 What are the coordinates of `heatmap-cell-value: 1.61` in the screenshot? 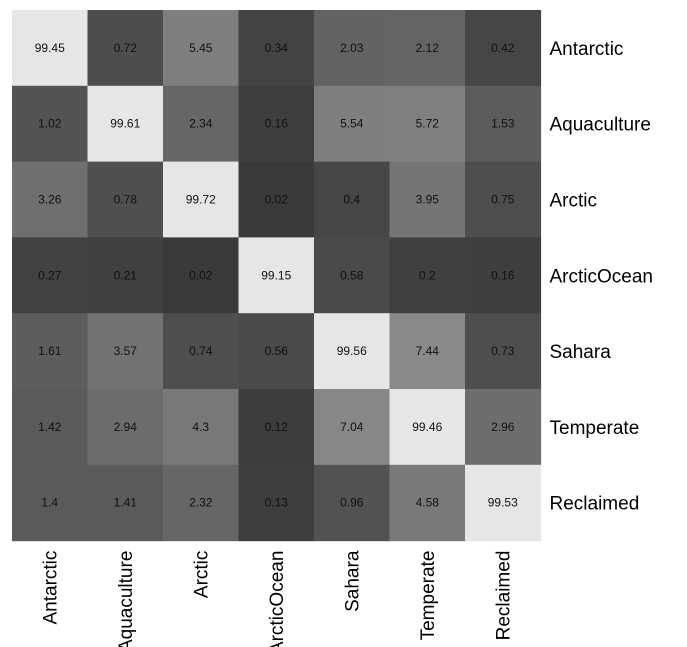 It's located at (50, 351).